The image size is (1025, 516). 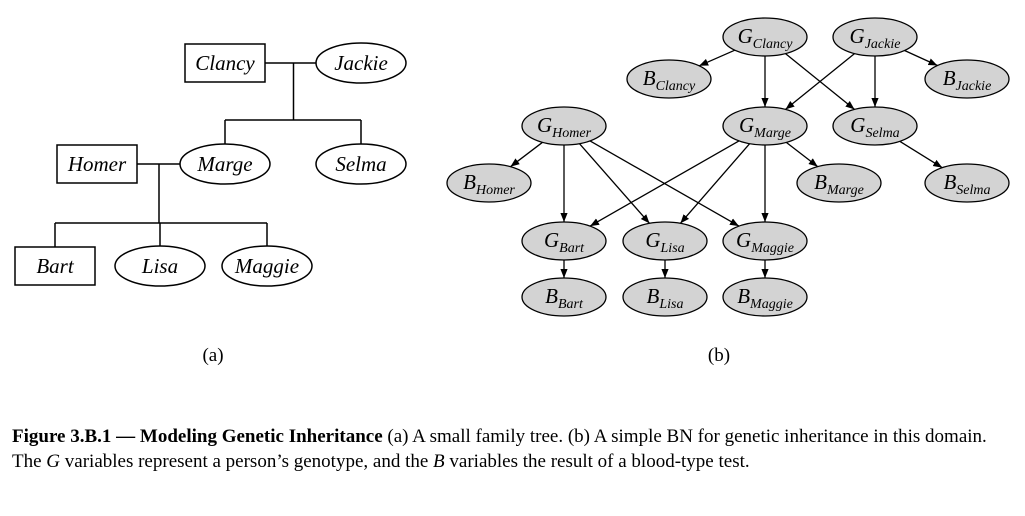 I want to click on person-name: Jackie, so click(x=361, y=63).